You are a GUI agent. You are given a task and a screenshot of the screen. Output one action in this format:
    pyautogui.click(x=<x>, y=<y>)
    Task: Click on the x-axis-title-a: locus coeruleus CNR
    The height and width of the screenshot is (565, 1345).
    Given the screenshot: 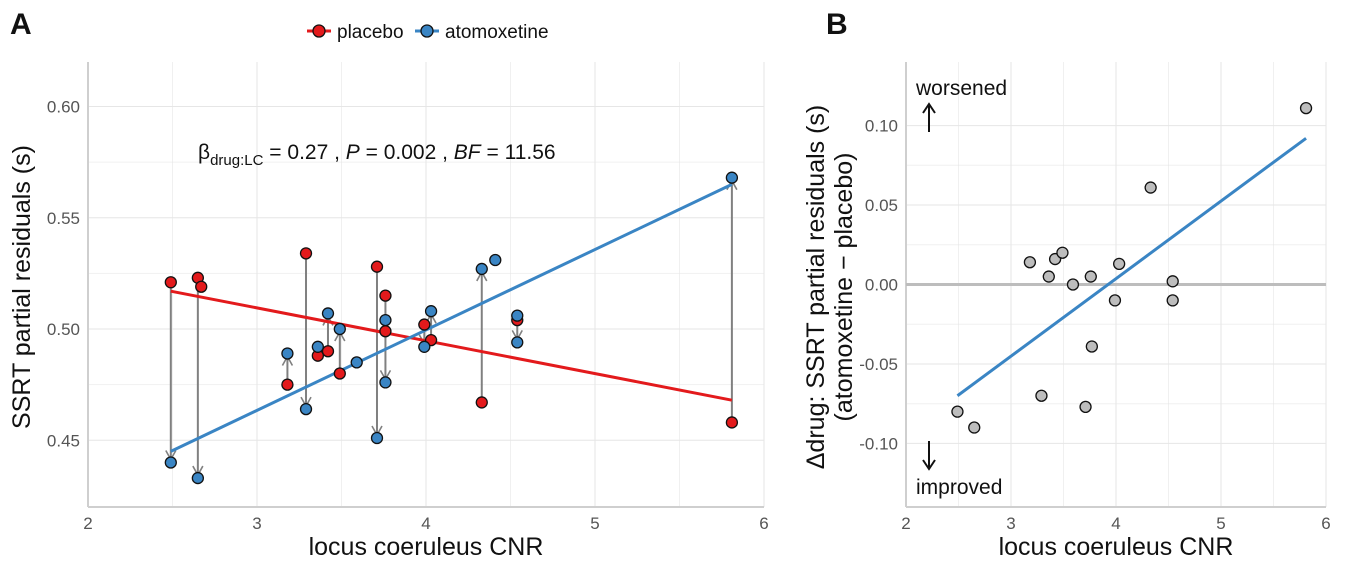 What is the action you would take?
    pyautogui.click(x=426, y=547)
    